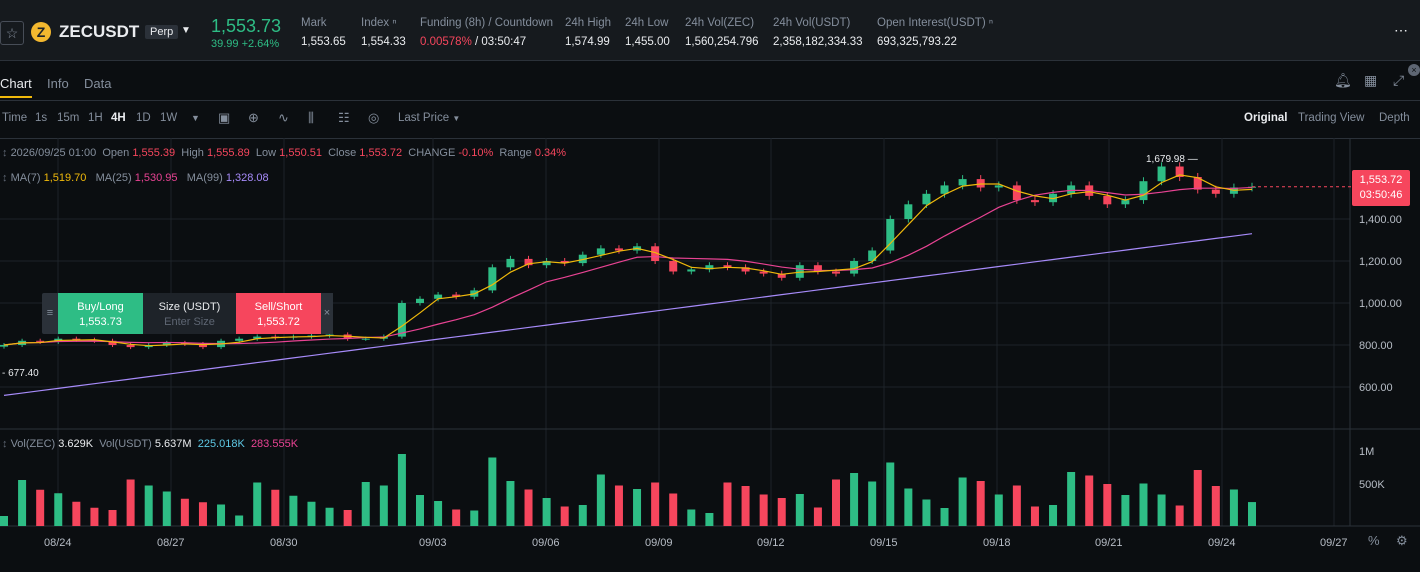 This screenshot has width=1420, height=572. Describe the element at coordinates (278, 313) in the screenshot. I see `sell-short-button: Sell/Short 1,553.72` at that location.